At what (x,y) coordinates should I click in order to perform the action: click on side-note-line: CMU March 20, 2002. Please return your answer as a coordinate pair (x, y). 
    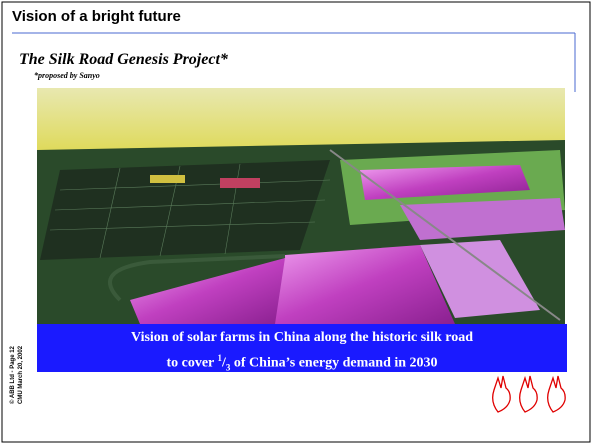
    Looking at the image, I should click on (21, 374).